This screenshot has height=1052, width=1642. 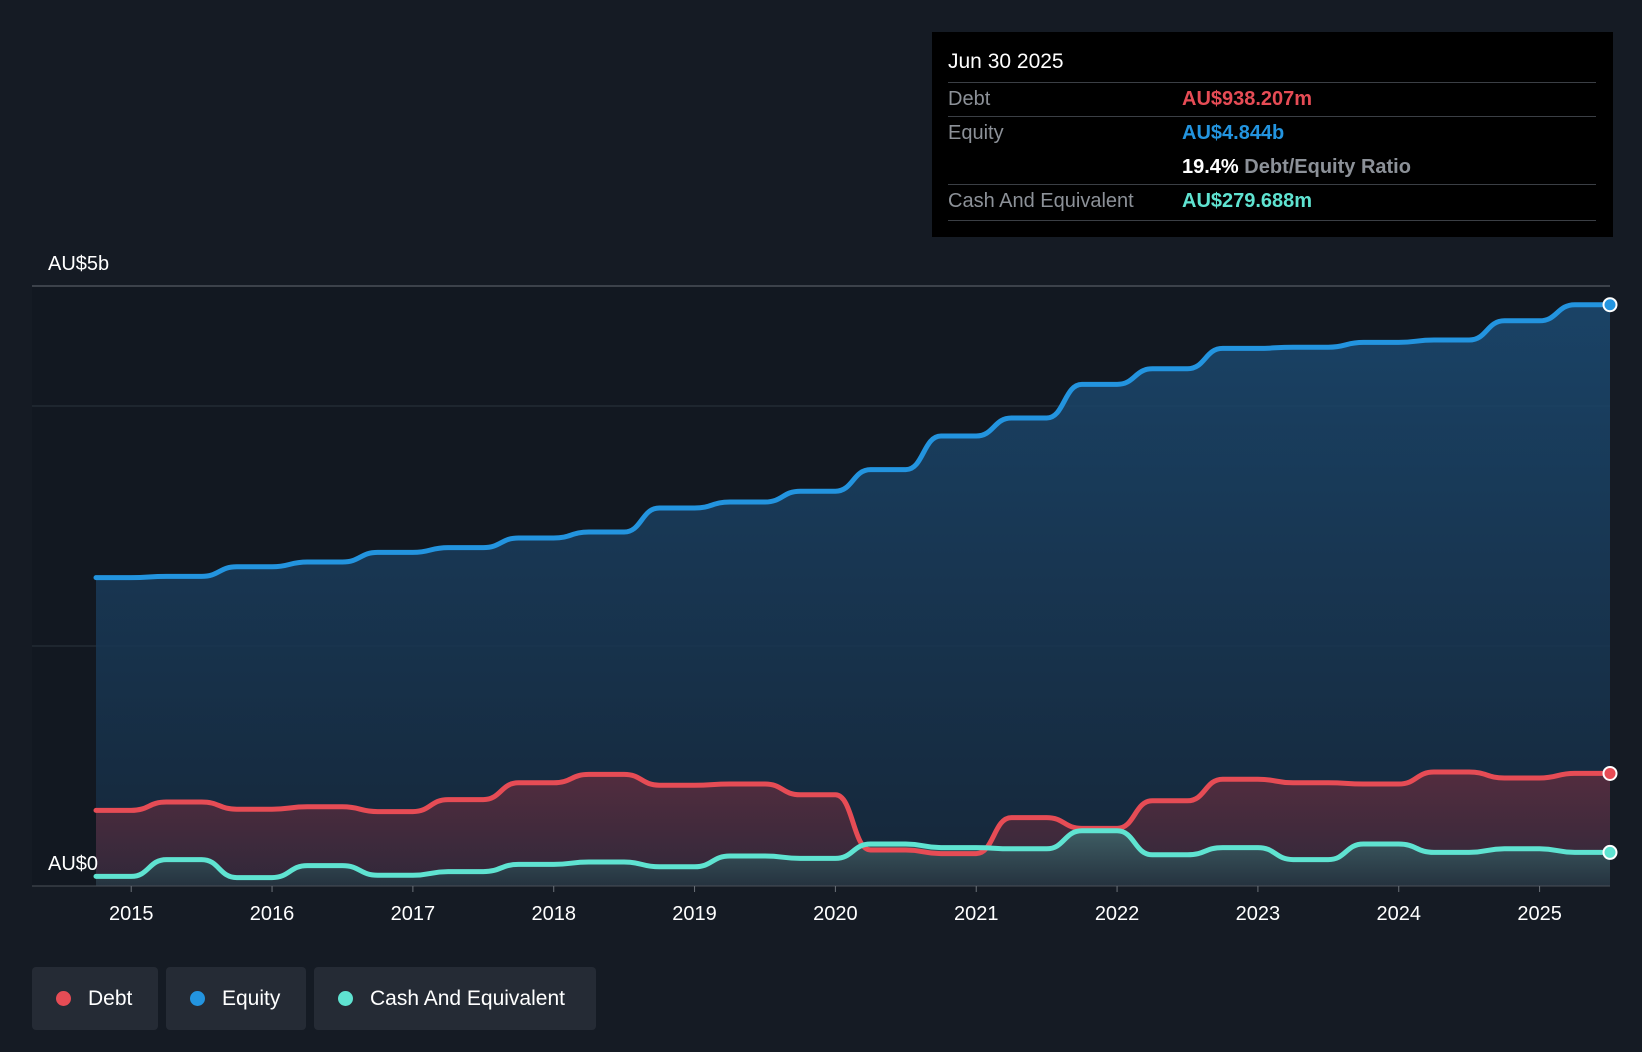 I want to click on cash-endpoint, so click(x=1610, y=852).